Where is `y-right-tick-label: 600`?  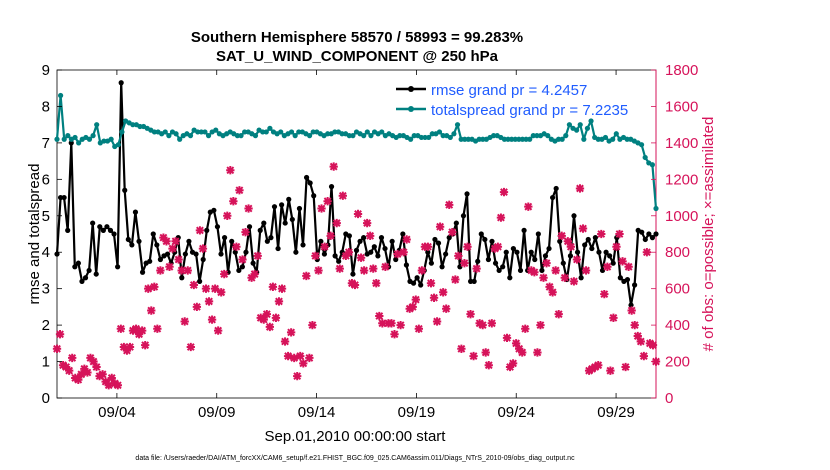 y-right-tick-label: 600 is located at coordinates (677, 289).